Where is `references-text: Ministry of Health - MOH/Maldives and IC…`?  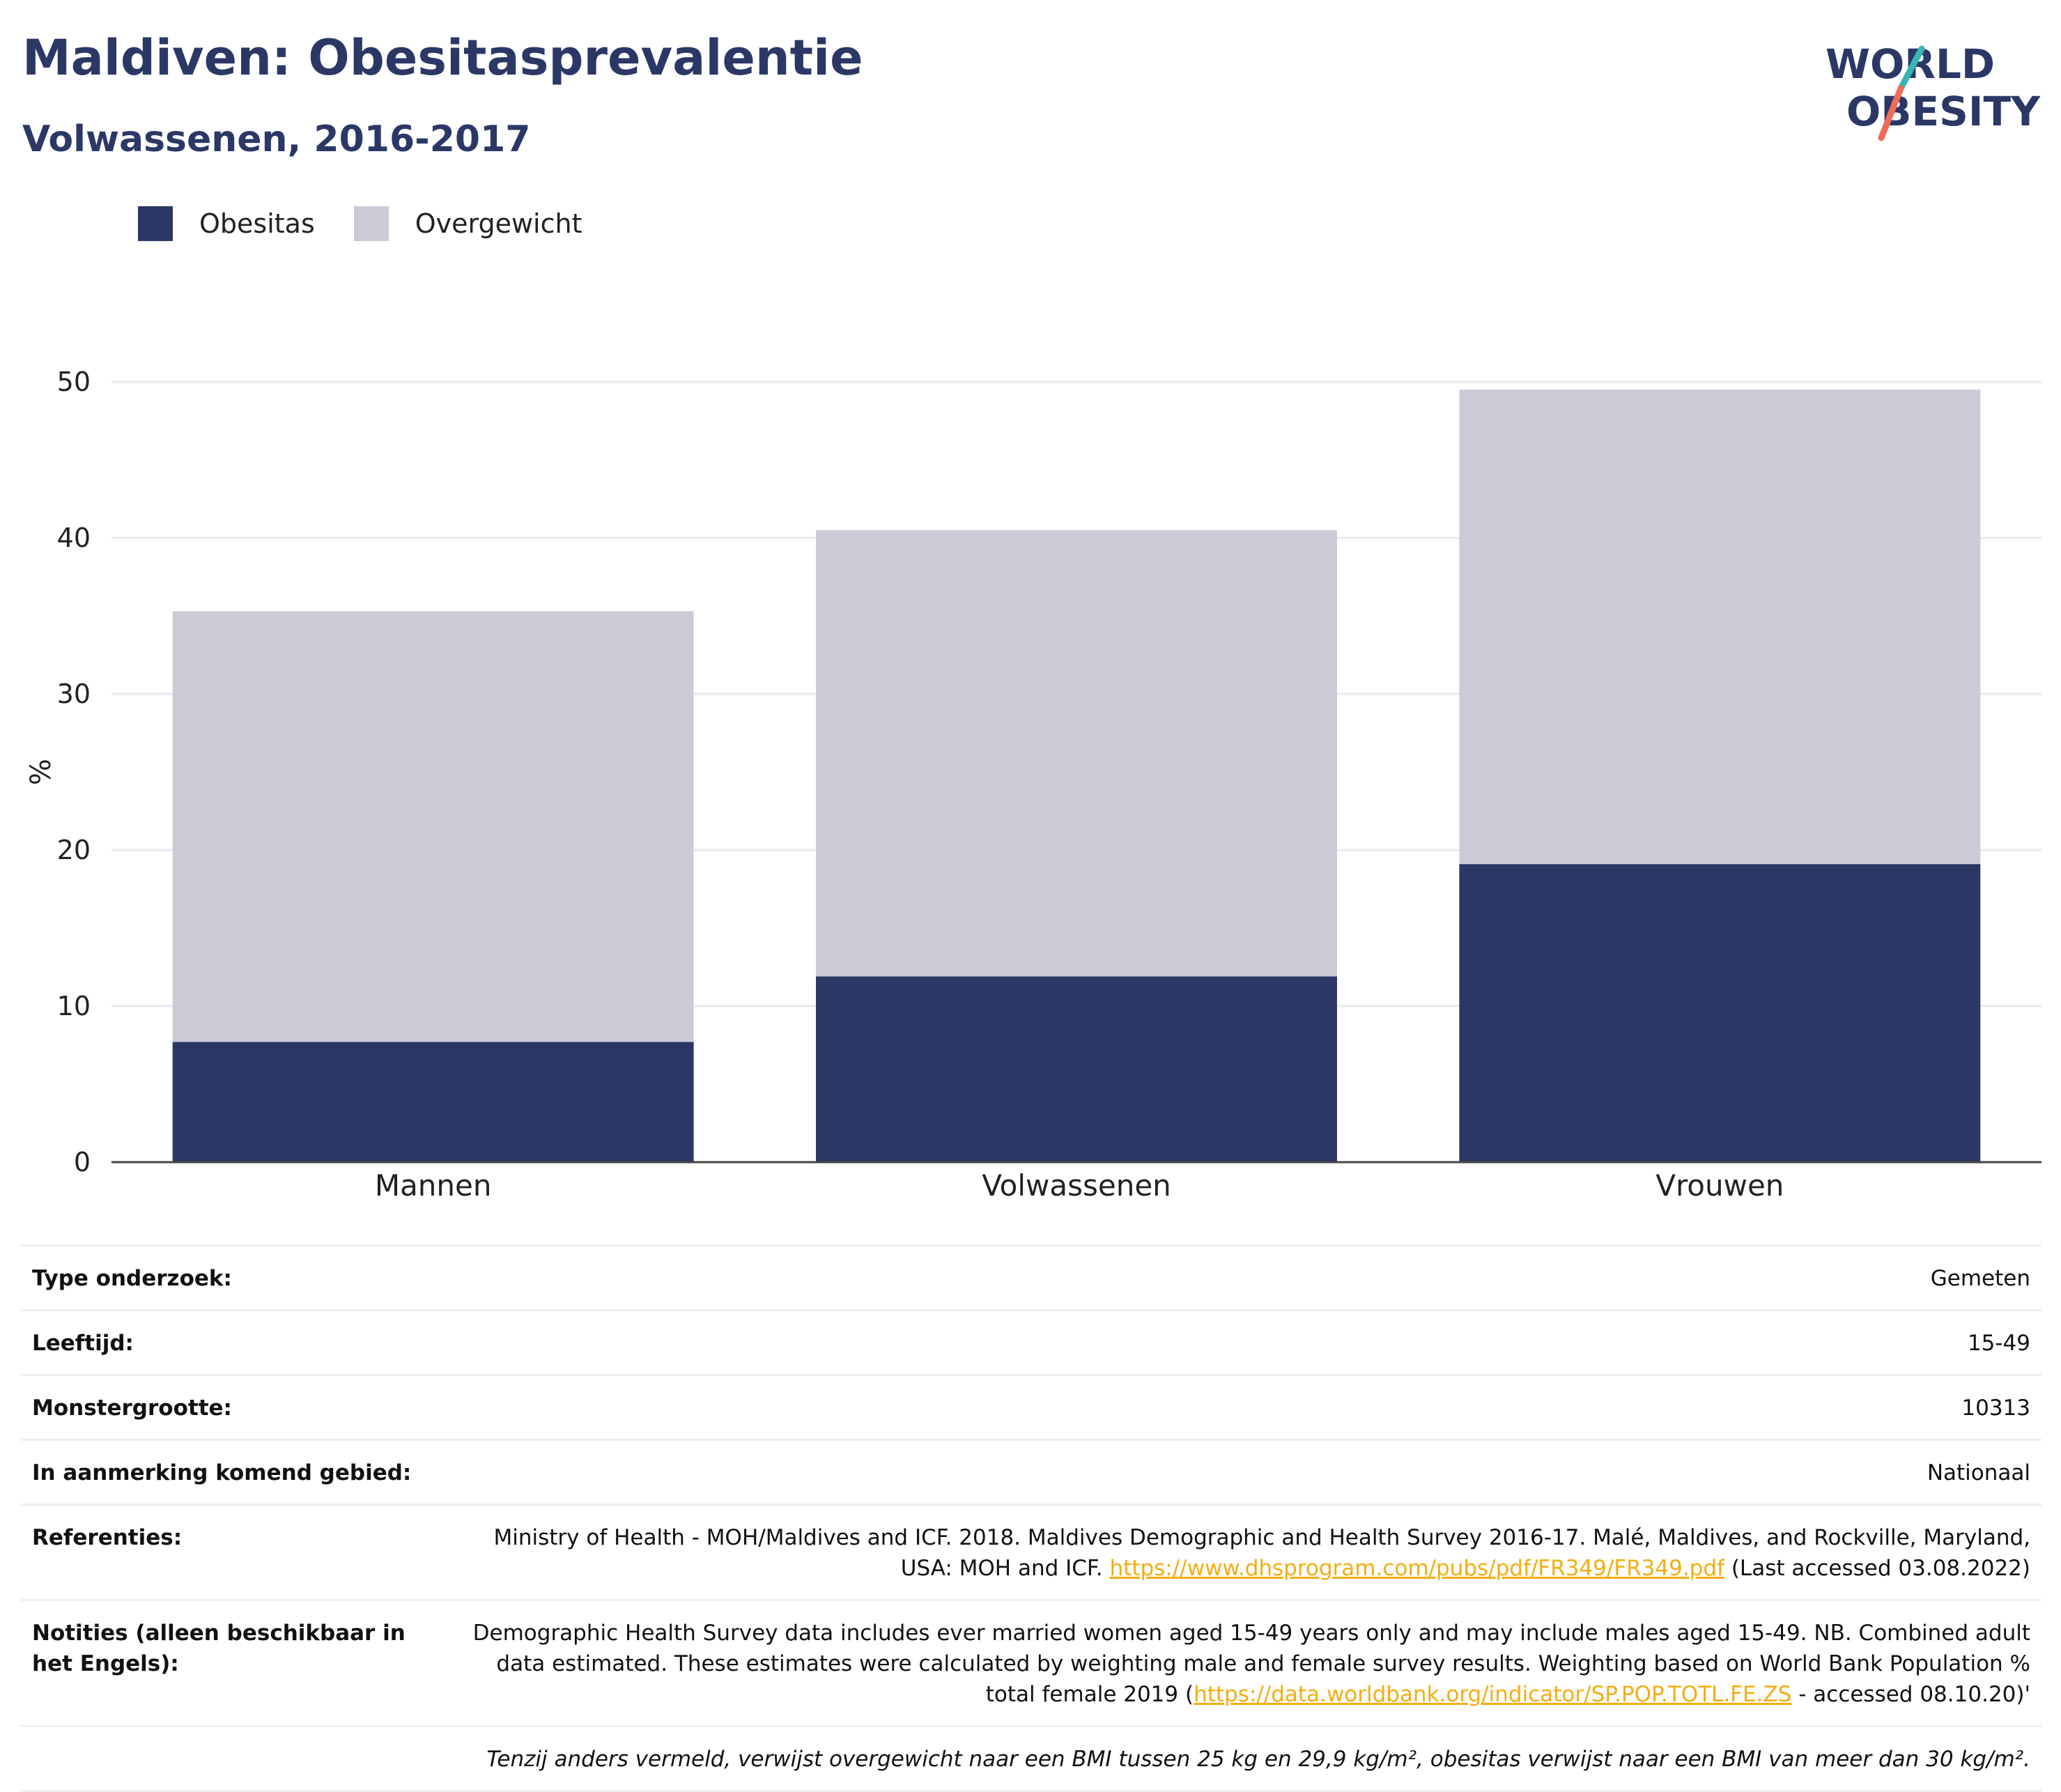
references-text: Ministry of Health - MOH/Maldives and IC… is located at coordinates (1262, 1553).